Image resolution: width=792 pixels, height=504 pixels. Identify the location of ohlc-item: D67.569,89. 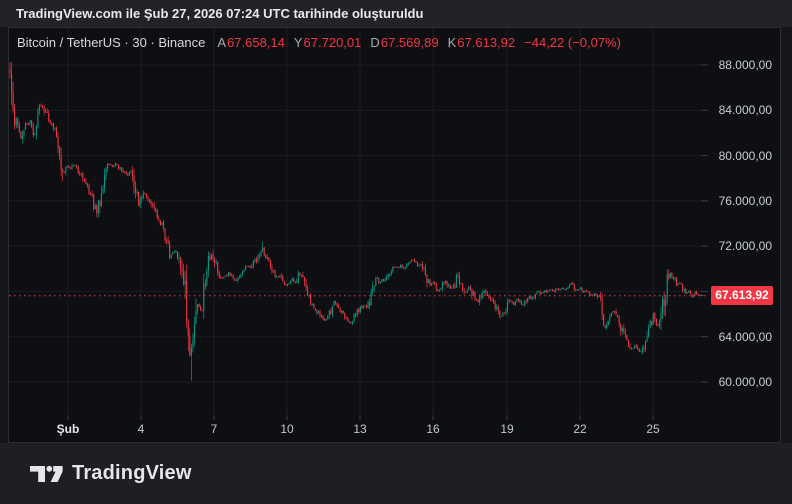
(404, 42).